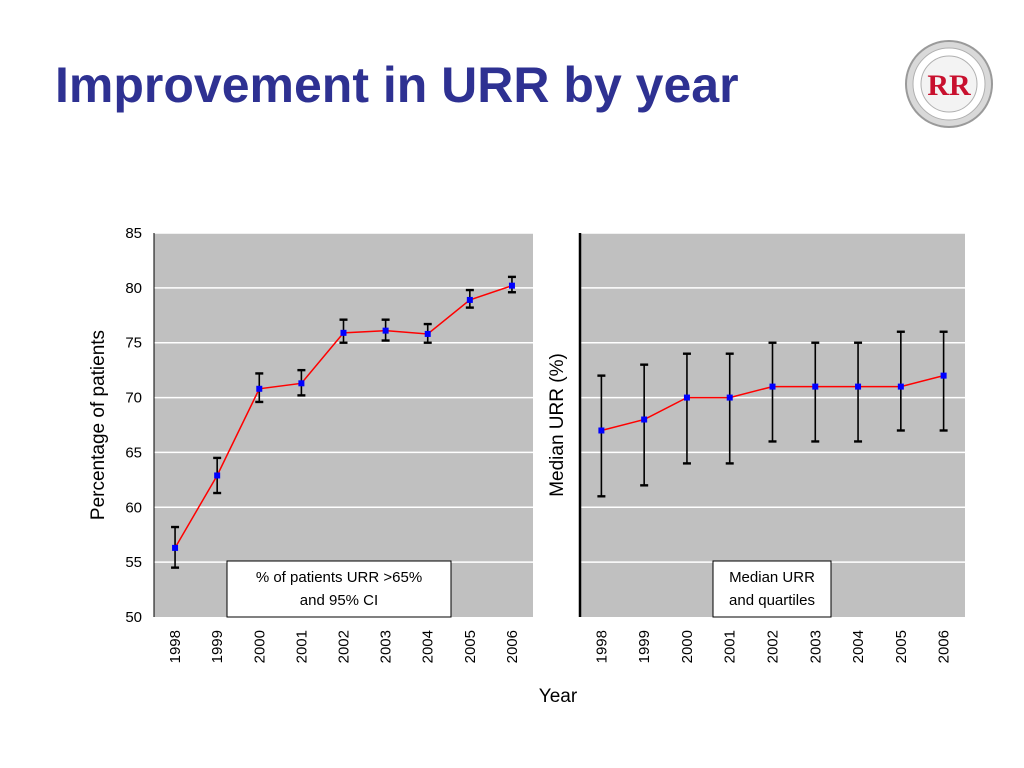 The image size is (1024, 768). Describe the element at coordinates (133, 562) in the screenshot. I see `y-tick-label: 55` at that location.